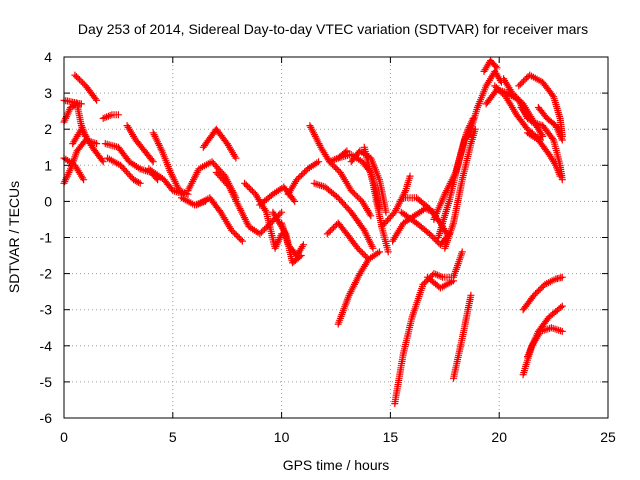 The height and width of the screenshot is (480, 640). I want to click on x-tick-label: 15, so click(391, 437).